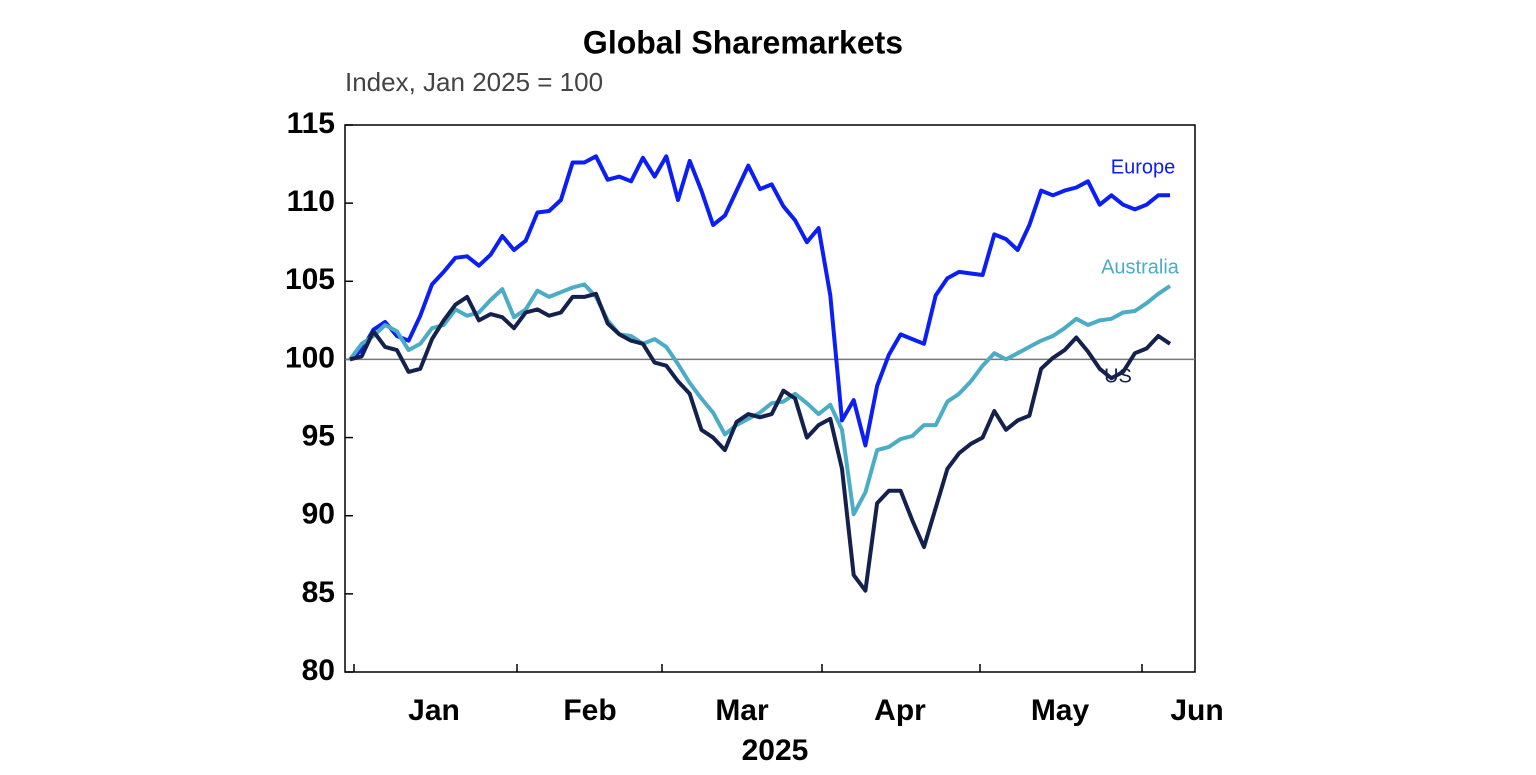 Image resolution: width=1536 pixels, height=775 pixels. What do you see at coordinates (311, 201) in the screenshot?
I see `y-tick-label: 110` at bounding box center [311, 201].